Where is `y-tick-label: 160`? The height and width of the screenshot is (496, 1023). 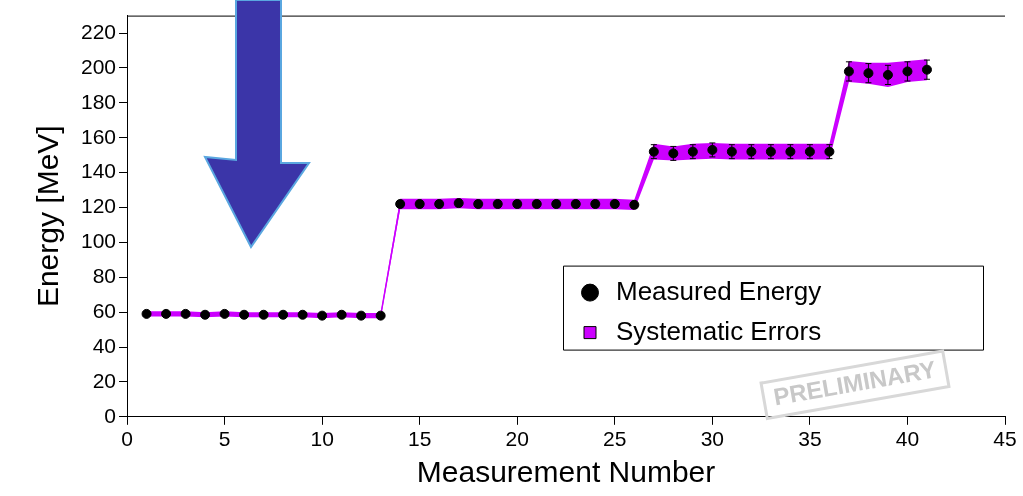 y-tick-label: 160 is located at coordinates (98, 136).